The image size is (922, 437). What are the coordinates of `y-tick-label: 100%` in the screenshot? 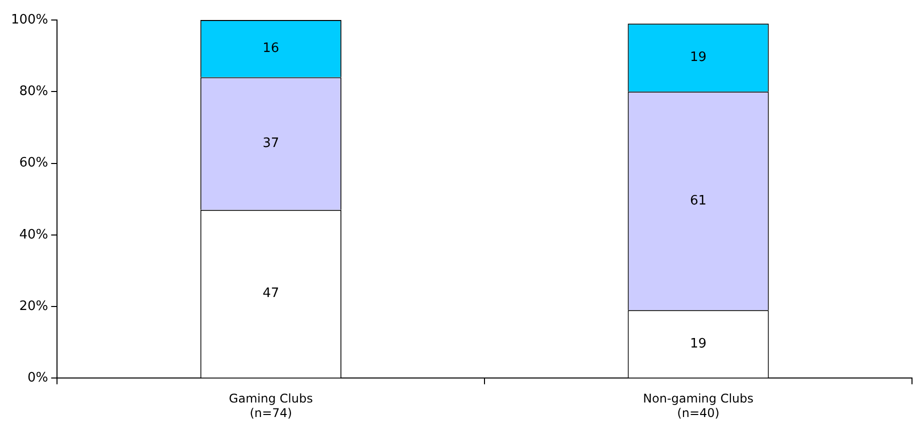 It's located at (29, 20).